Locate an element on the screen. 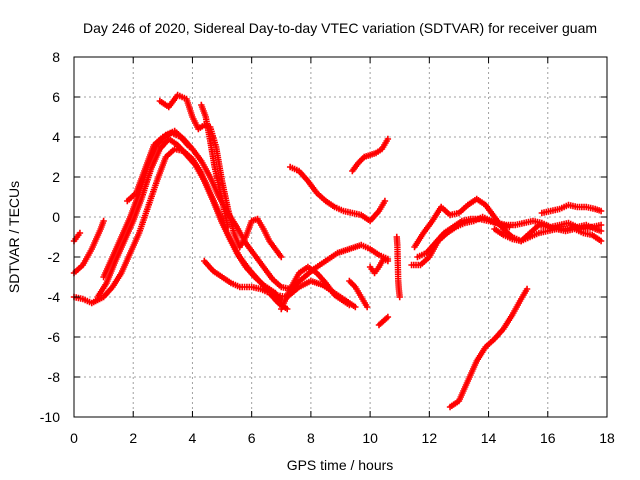  y-tick-label: 6 is located at coordinates (56, 97).